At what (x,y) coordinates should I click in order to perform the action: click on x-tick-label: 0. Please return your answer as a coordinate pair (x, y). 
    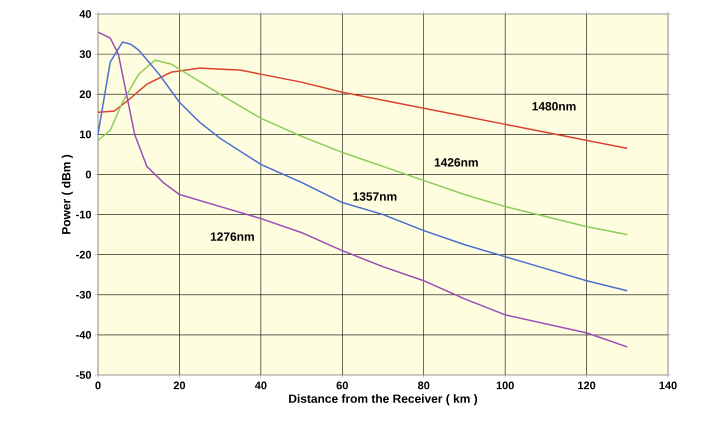
    Looking at the image, I should click on (98, 386).